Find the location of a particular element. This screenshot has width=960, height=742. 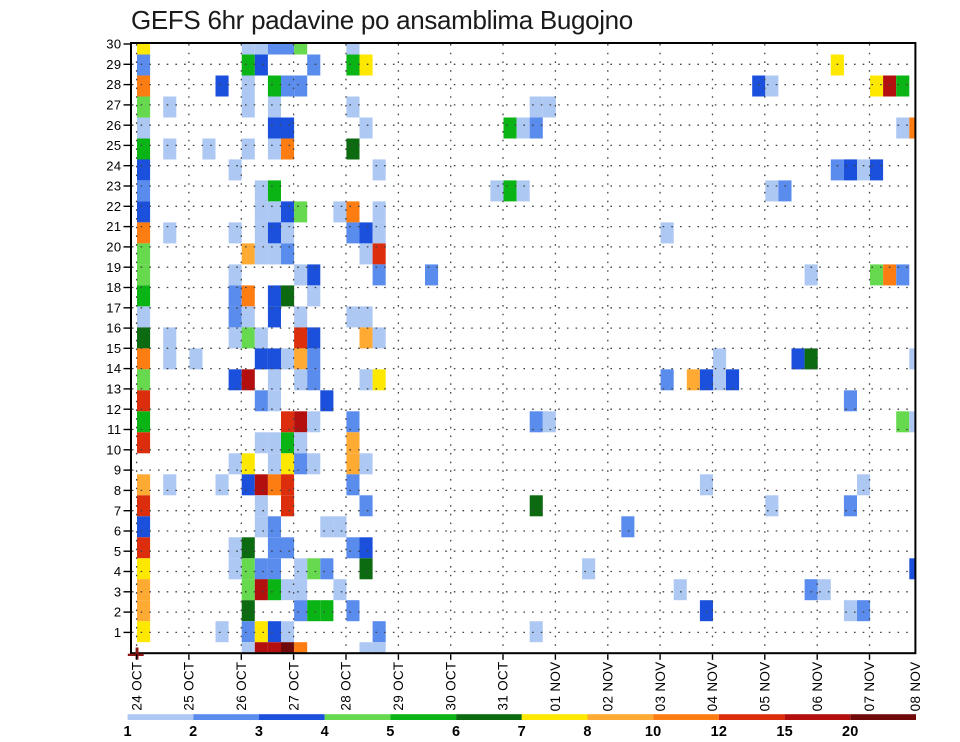

svg-text: 04 NOV is located at coordinates (712, 687).